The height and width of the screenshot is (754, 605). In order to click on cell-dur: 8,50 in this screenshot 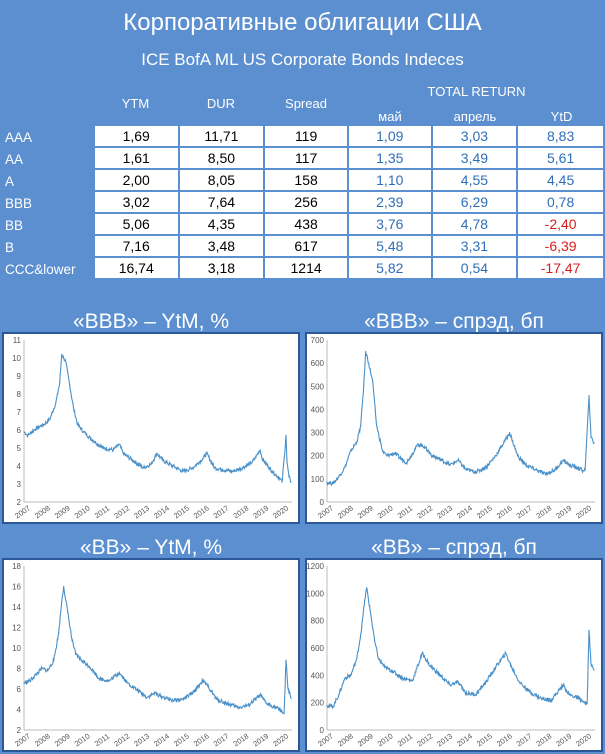, I will do `click(222, 159)`.